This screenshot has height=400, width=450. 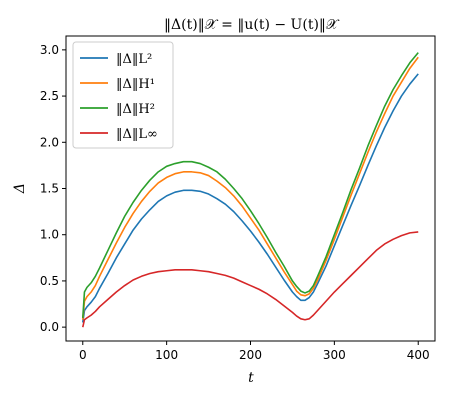 What do you see at coordinates (49, 281) in the screenshot?
I see `y-tick-label: 0.5` at bounding box center [49, 281].